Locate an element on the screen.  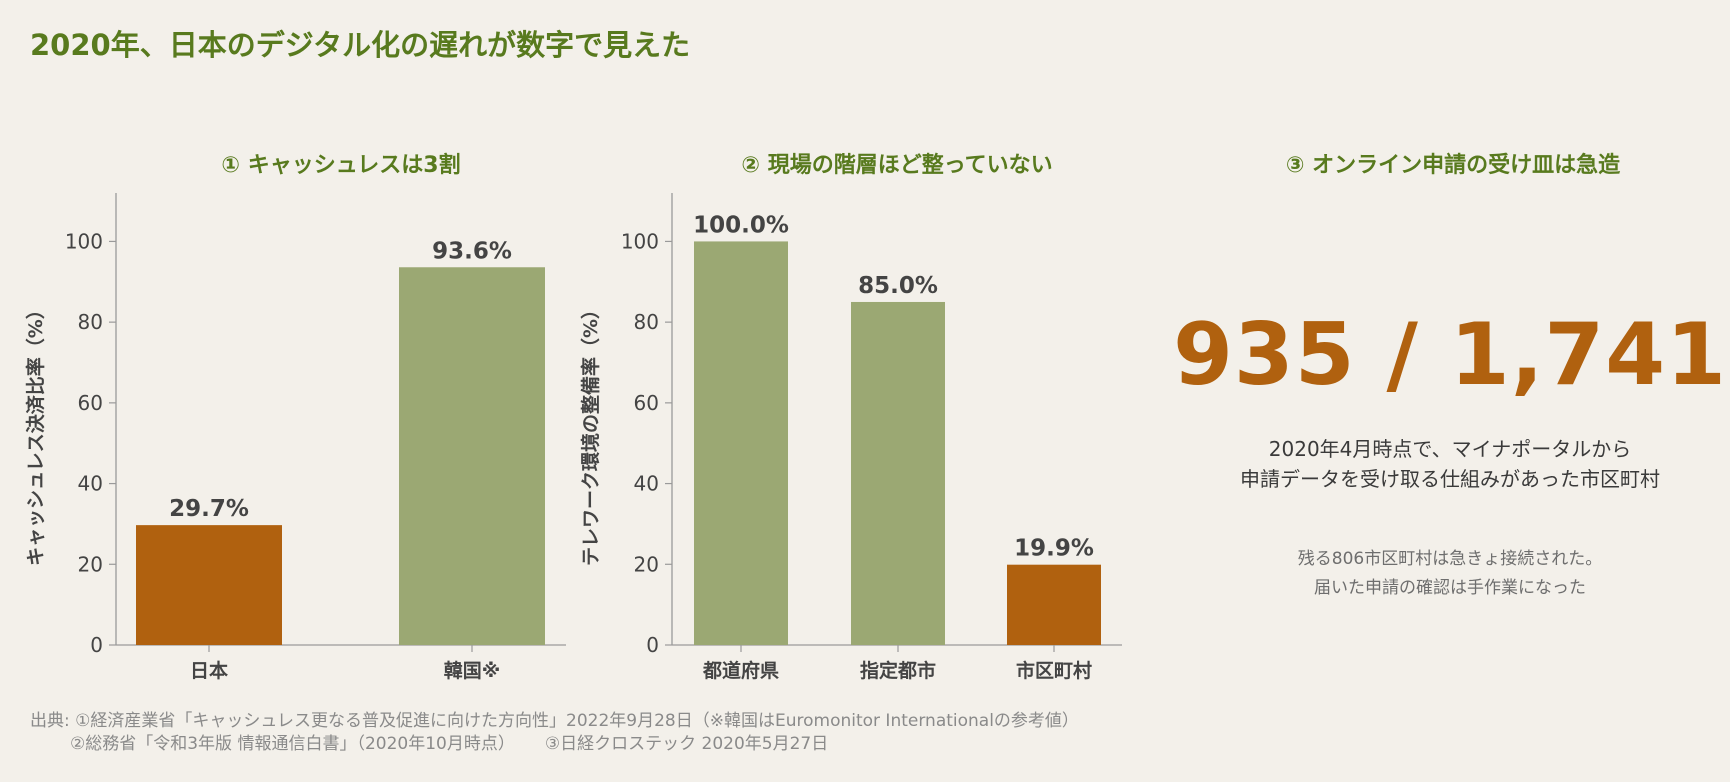
c1-x-tick-label: 韓国※ is located at coordinates (472, 670).